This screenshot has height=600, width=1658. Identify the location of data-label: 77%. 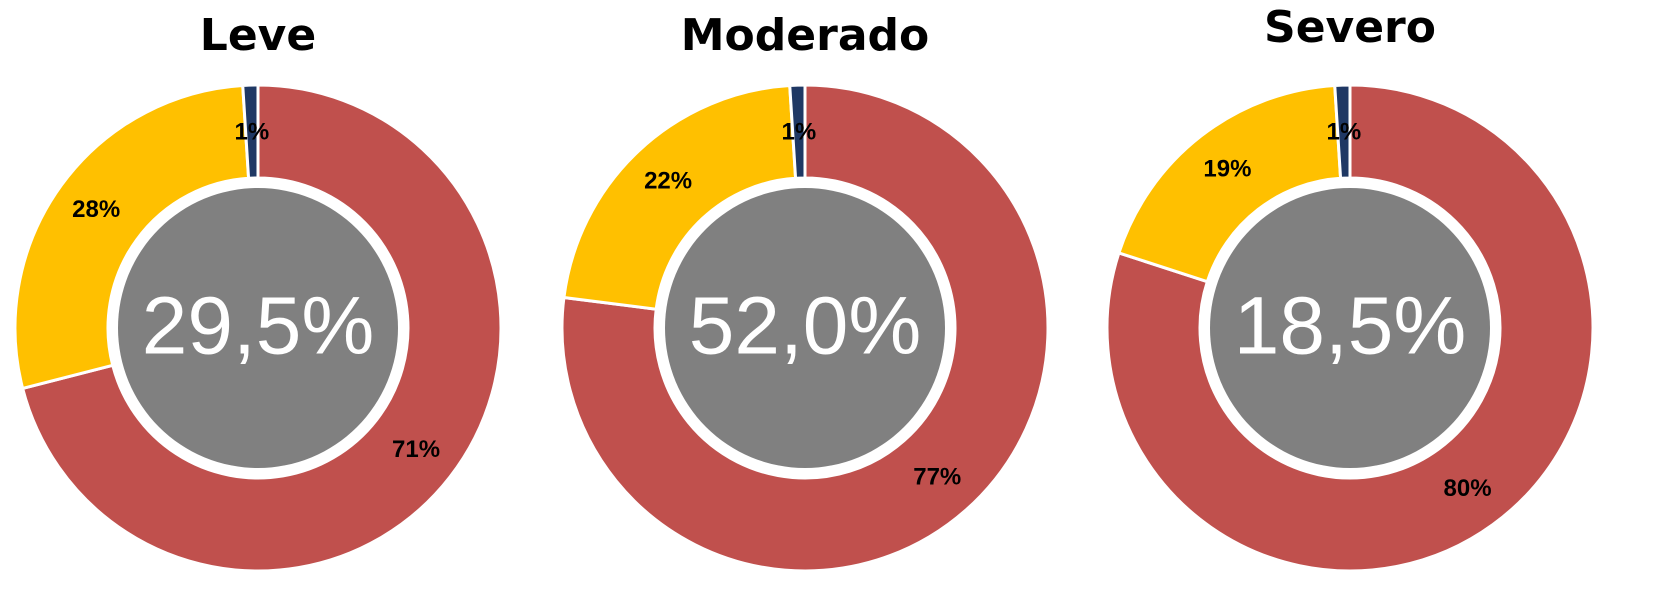
(937, 476).